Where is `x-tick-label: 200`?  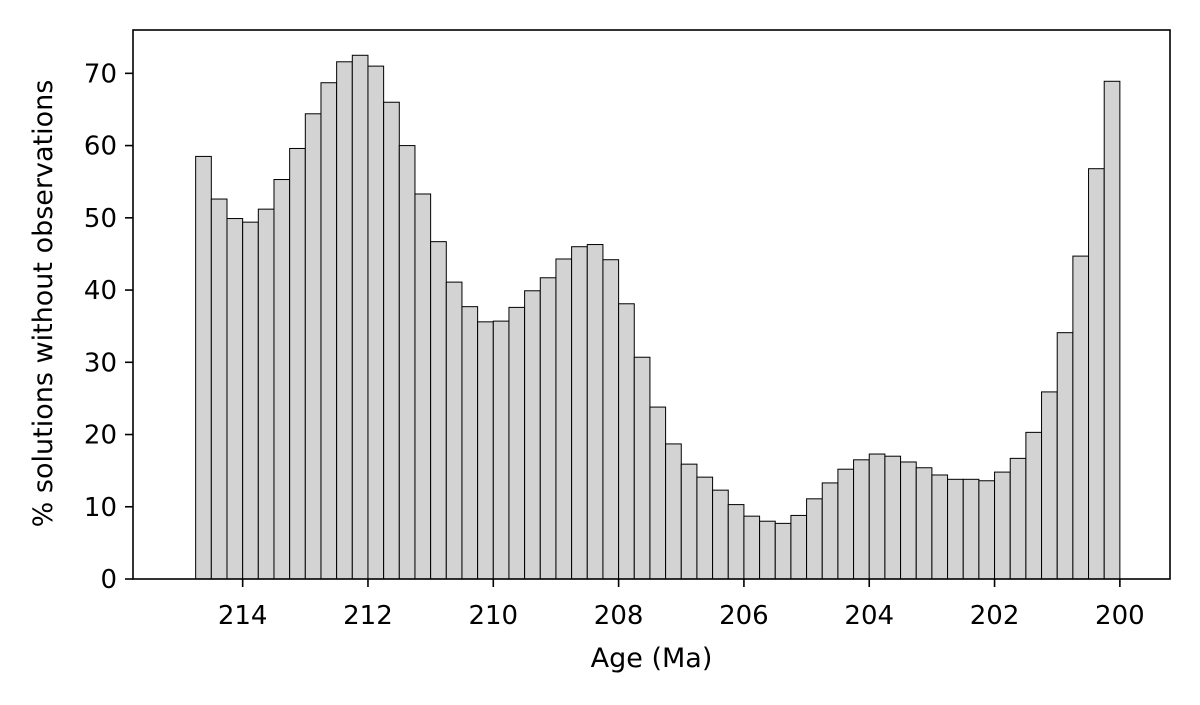
x-tick-label: 200 is located at coordinates (1120, 616).